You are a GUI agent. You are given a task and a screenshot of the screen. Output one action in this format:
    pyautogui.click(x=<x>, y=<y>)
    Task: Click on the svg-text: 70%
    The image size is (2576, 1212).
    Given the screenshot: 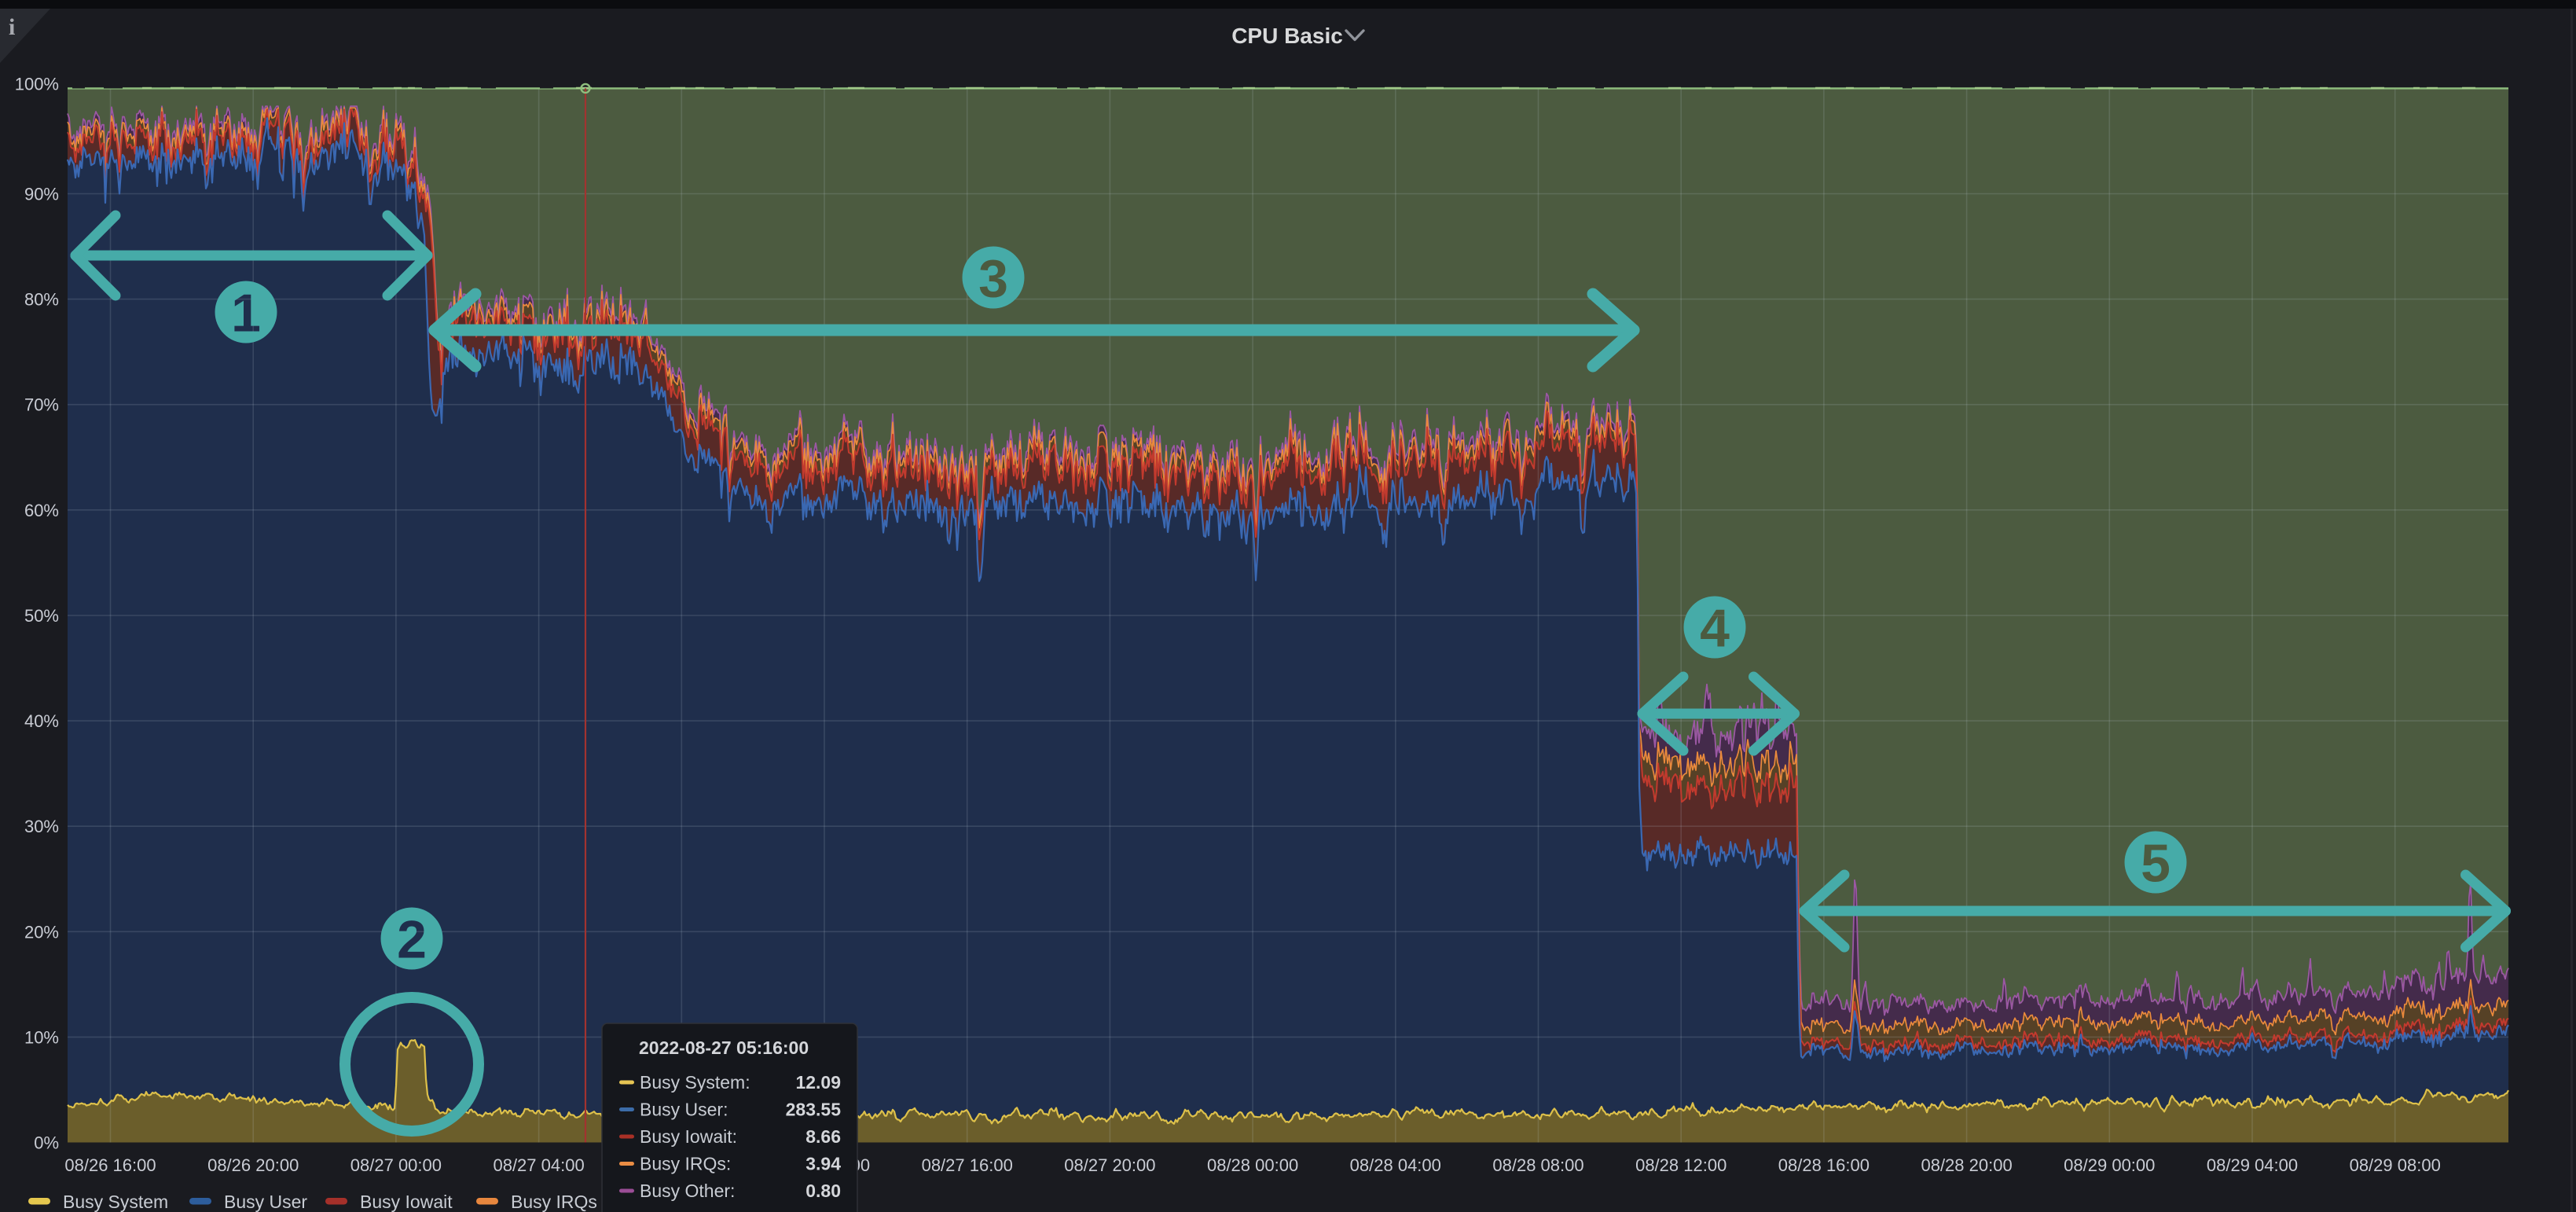 What is the action you would take?
    pyautogui.click(x=41, y=405)
    